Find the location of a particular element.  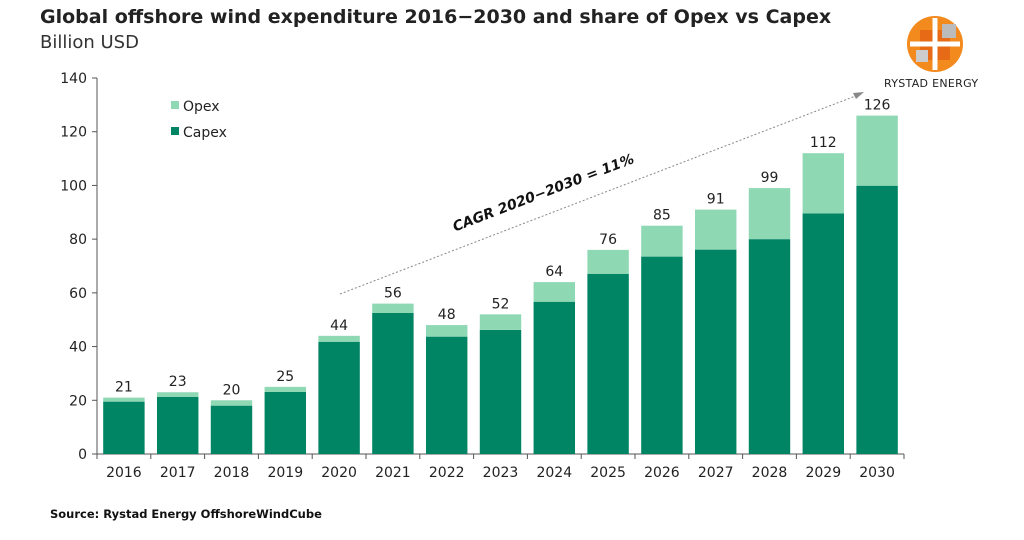

x-tick-label-2023: 2023 is located at coordinates (501, 473).